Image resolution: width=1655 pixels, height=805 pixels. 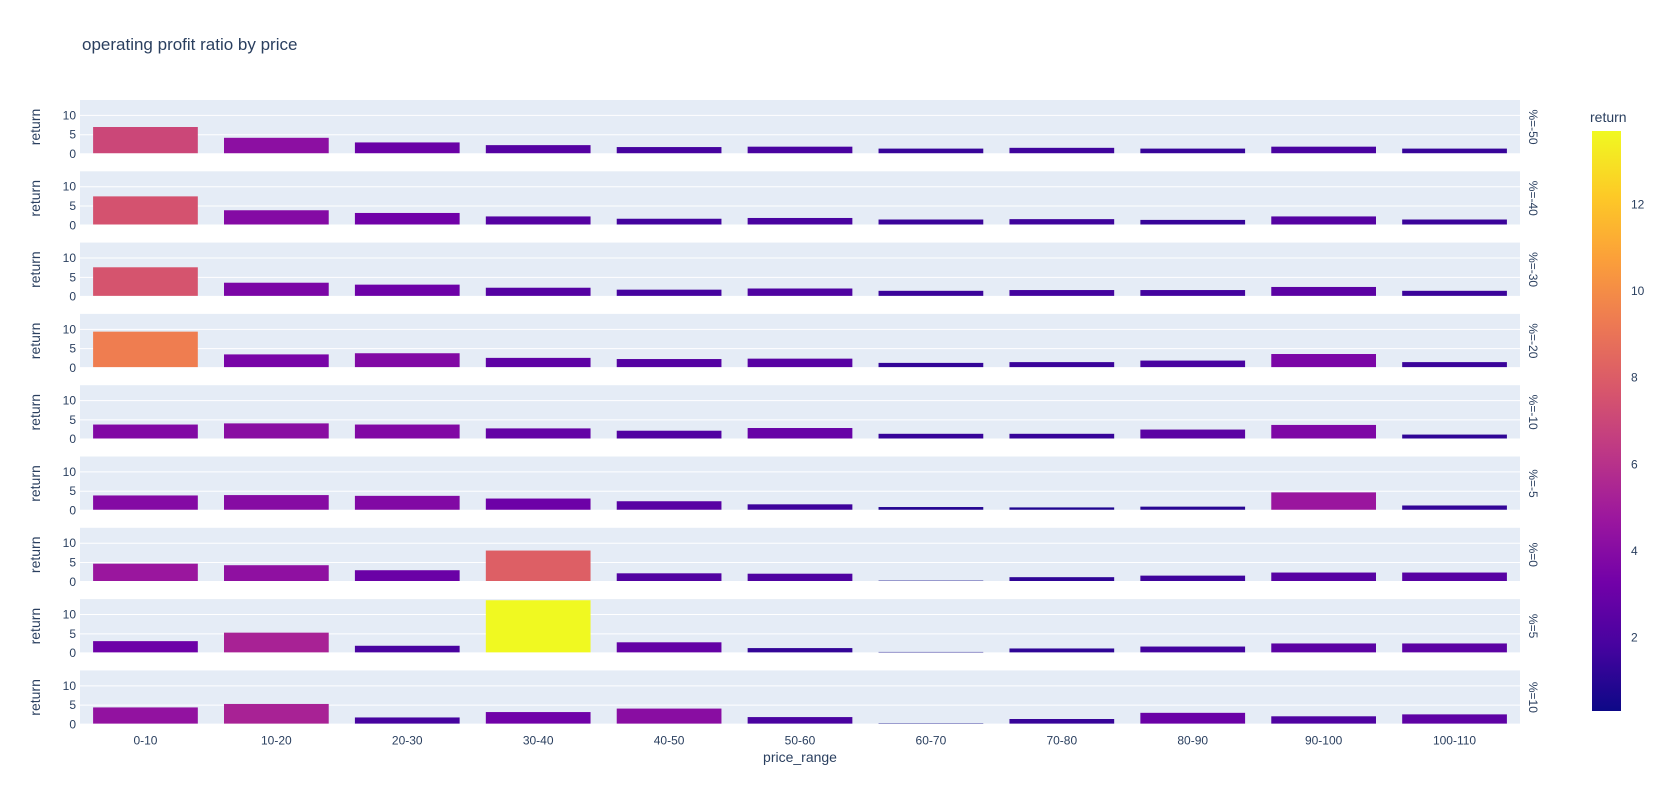 What do you see at coordinates (1533, 483) in the screenshot?
I see `facet-label: %=-5` at bounding box center [1533, 483].